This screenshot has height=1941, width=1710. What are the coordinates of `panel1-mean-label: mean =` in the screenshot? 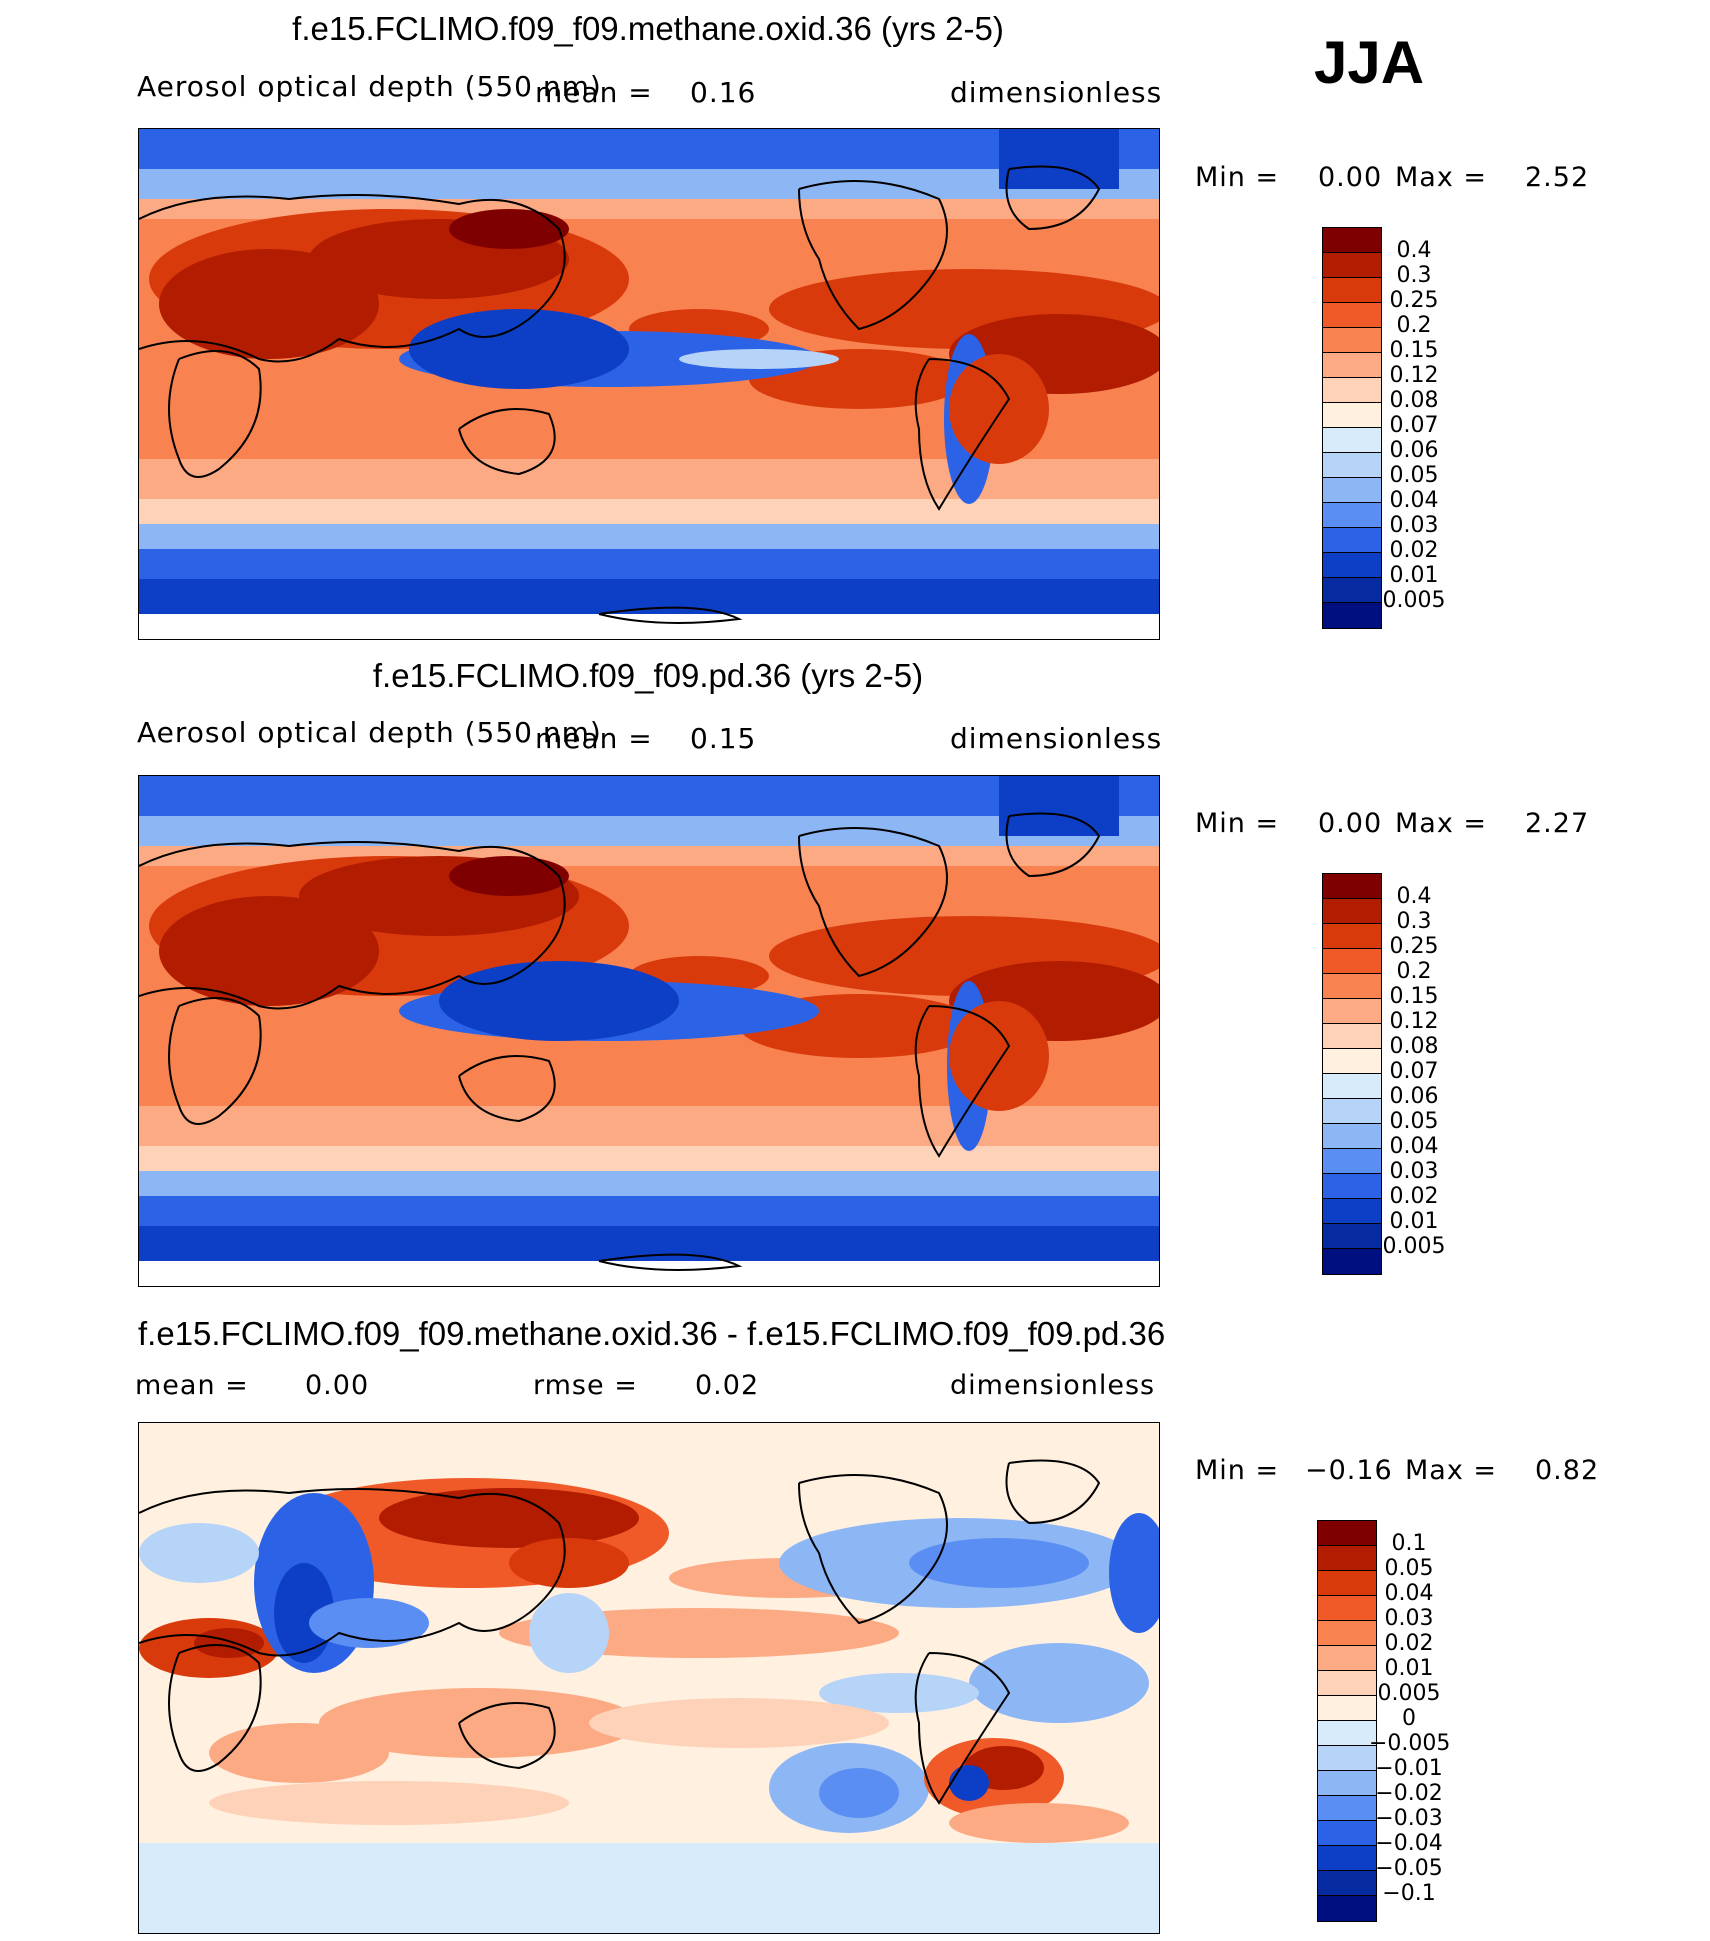 It's located at (594, 92).